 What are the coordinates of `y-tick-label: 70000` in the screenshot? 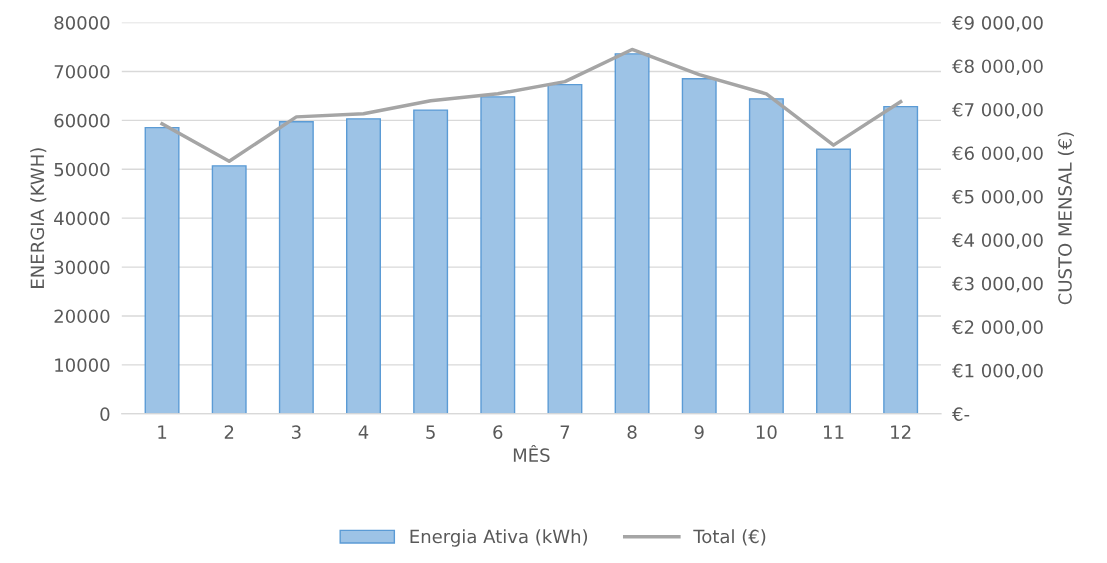 It's located at (82, 71).